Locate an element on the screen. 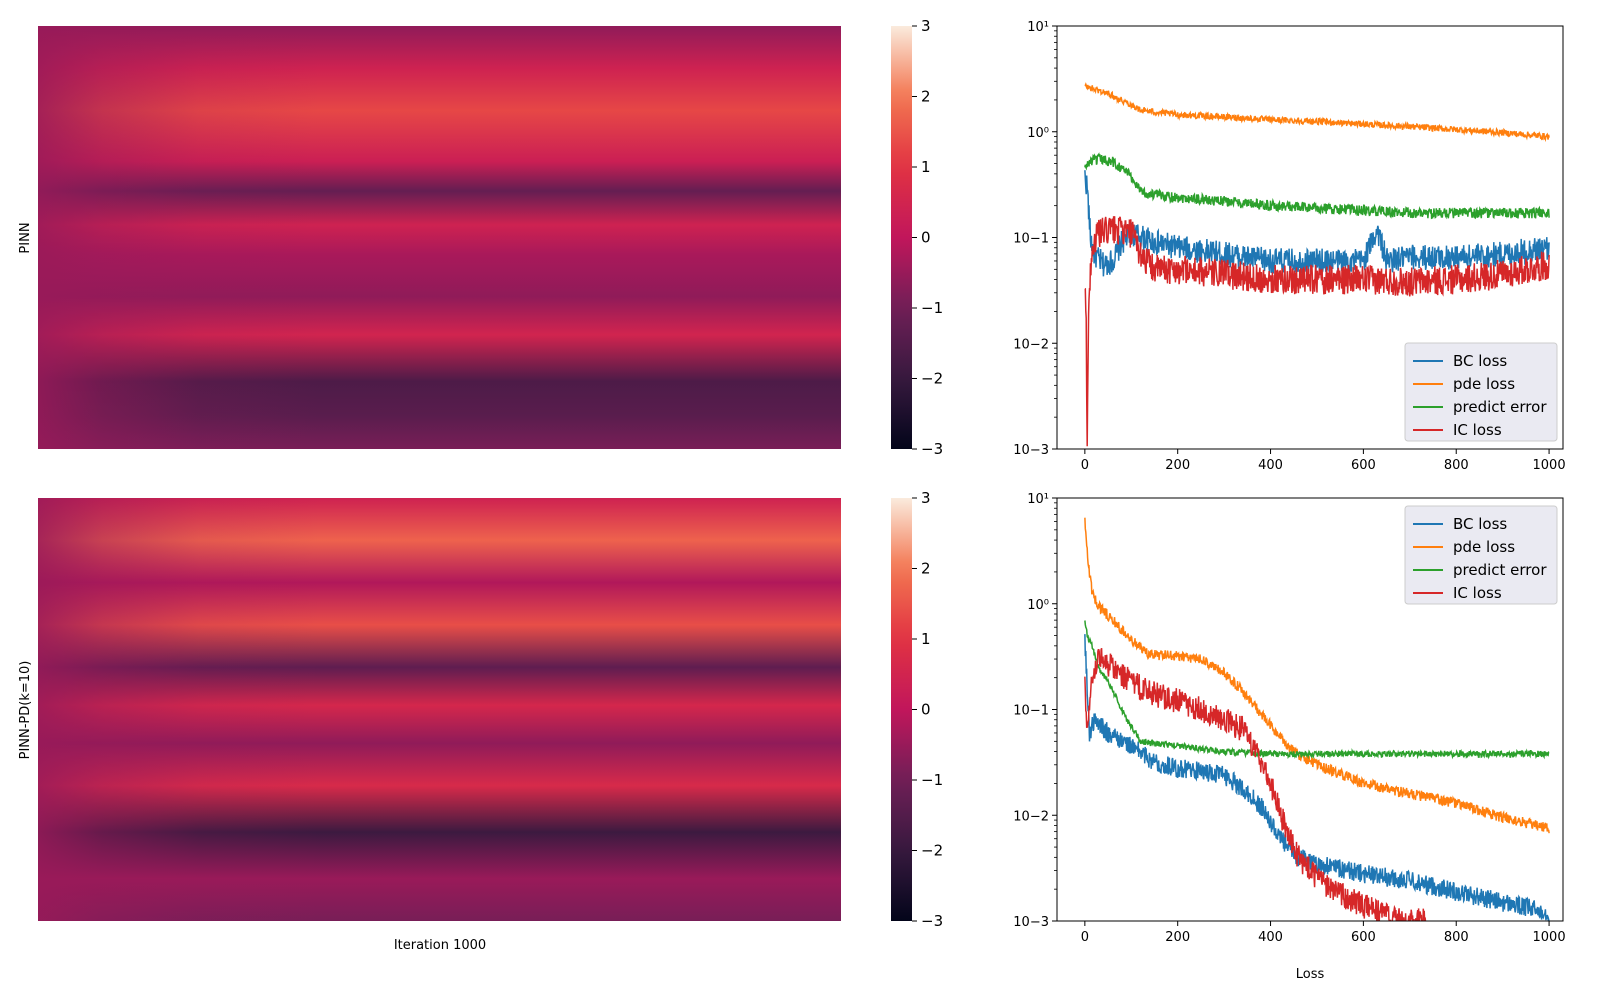  heatmap-pinn-ylabel: PINN is located at coordinates (25, 237).